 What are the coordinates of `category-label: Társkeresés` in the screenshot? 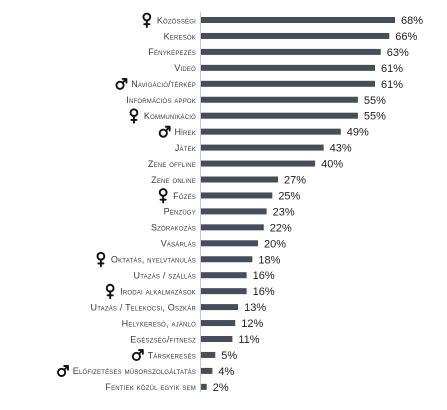 It's located at (172, 355).